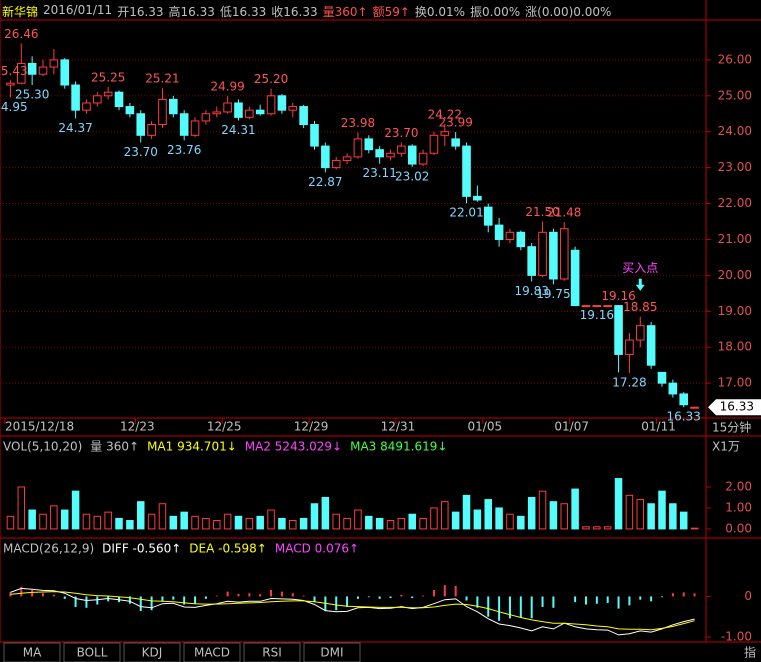  Describe the element at coordinates (466, 213) in the screenshot. I see `extreme-label: 22.01` at that location.